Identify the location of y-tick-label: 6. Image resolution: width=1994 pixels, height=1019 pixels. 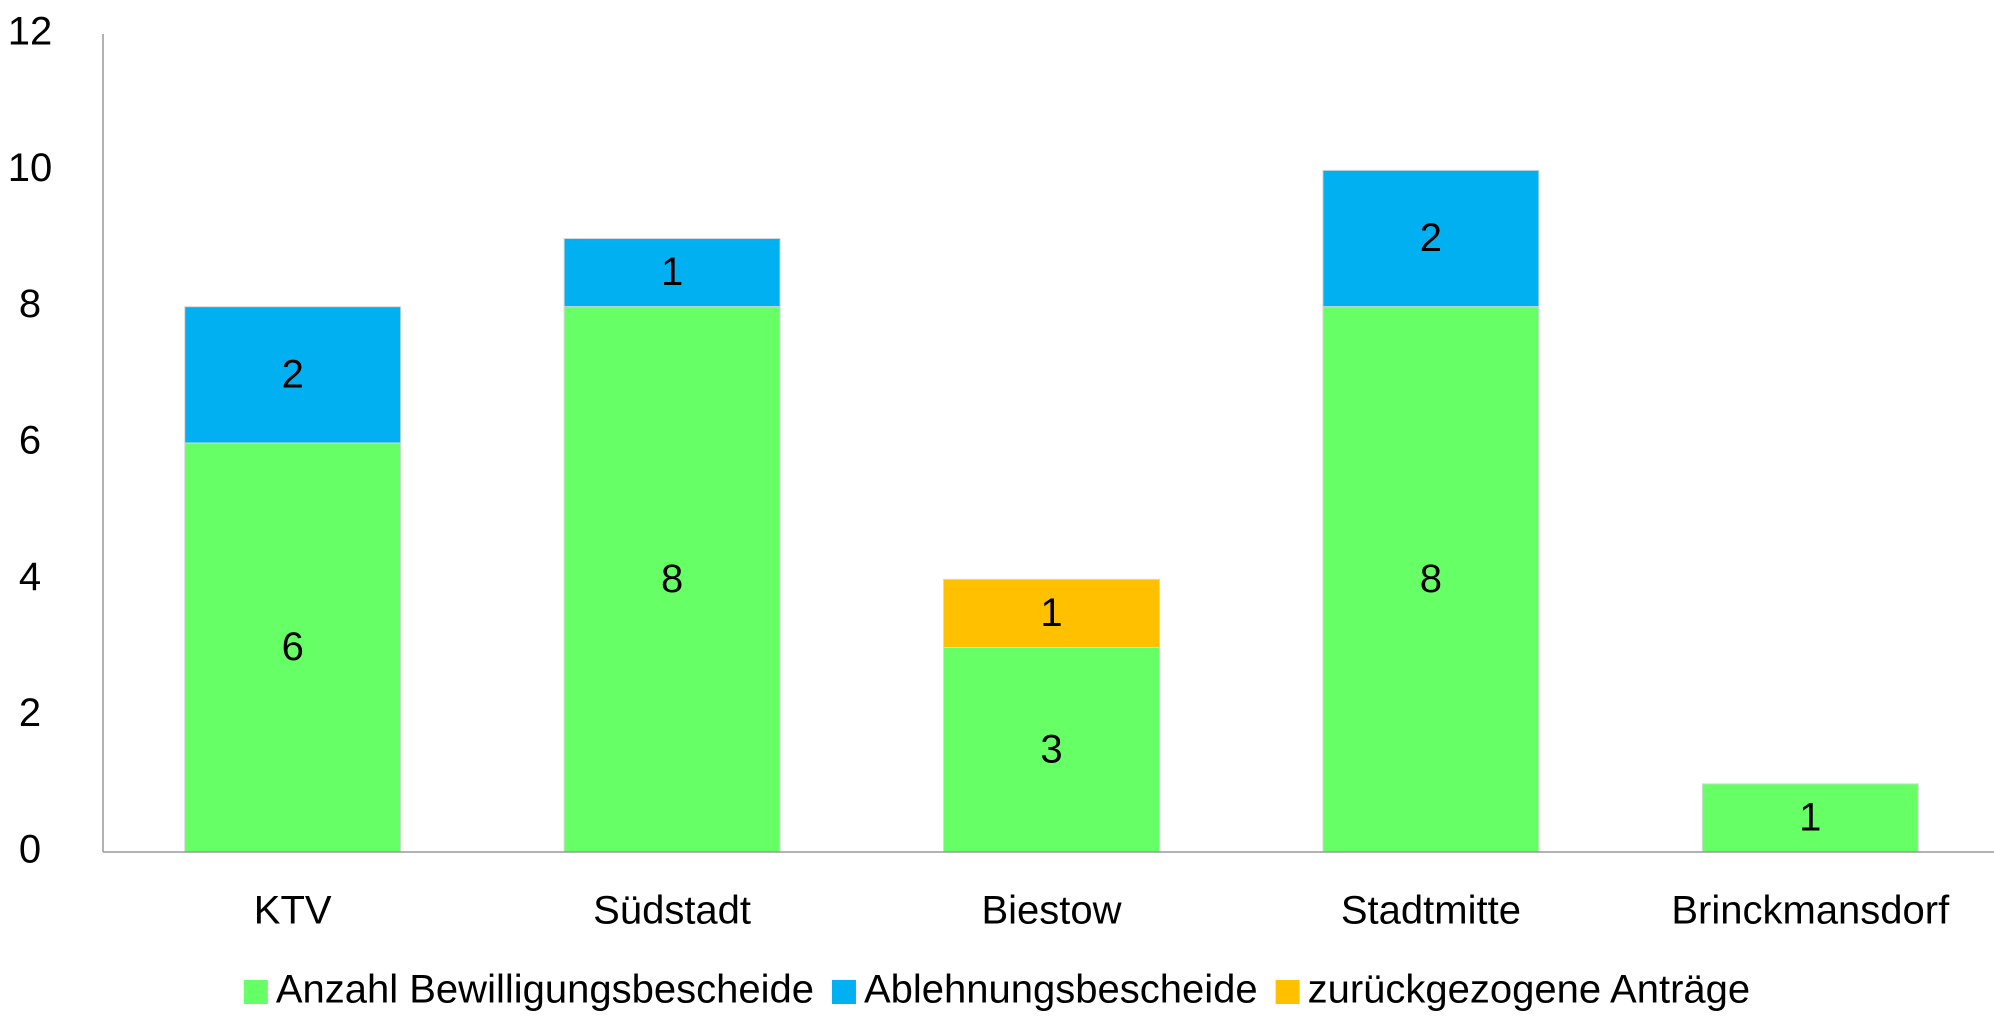
(30, 441).